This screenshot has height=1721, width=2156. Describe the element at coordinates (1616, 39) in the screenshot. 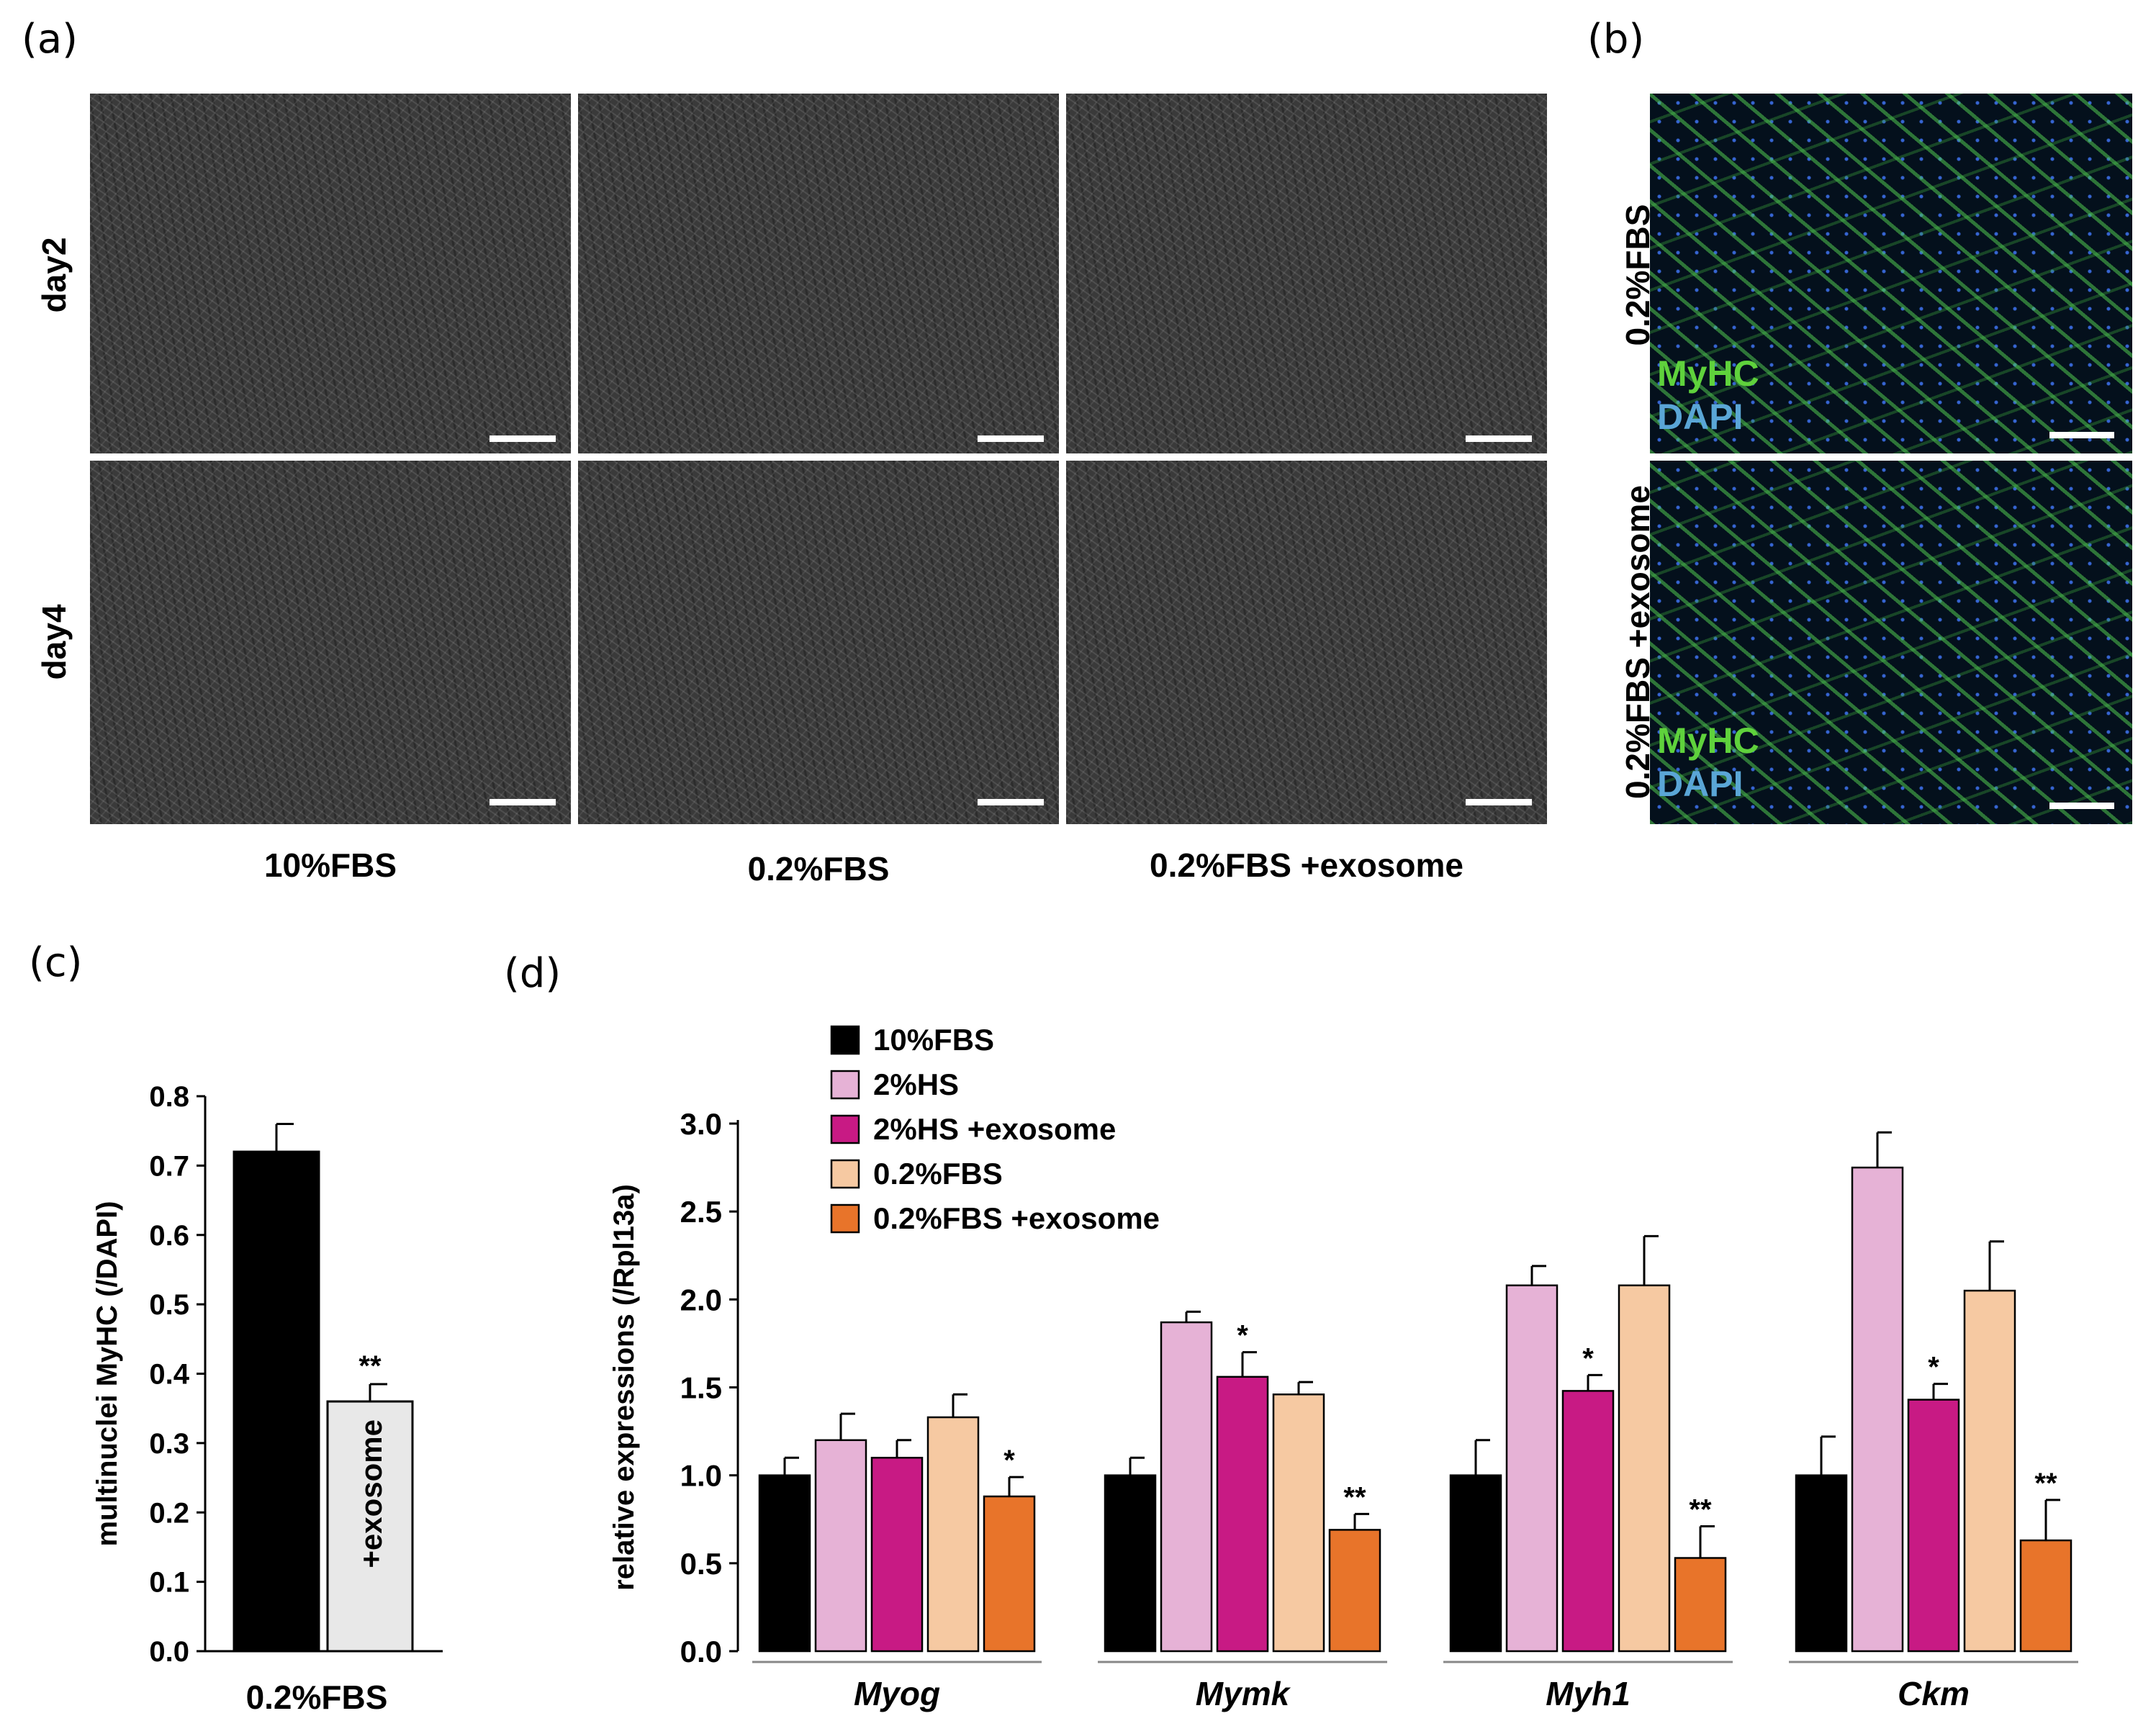

I see `panel-label-b: (b)` at that location.